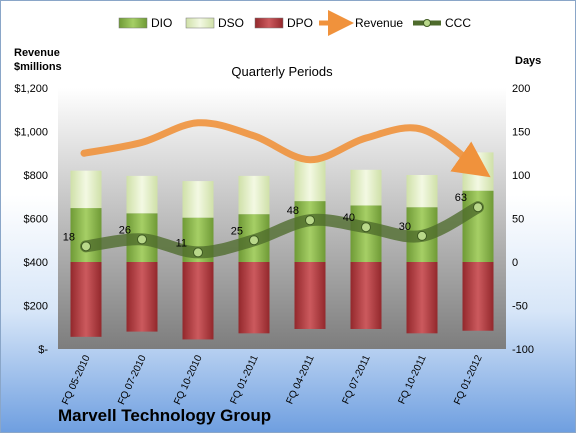 The image size is (576, 434). Describe the element at coordinates (357, 379) in the screenshot. I see `x-tick-label: FQ 07-2011` at that location.